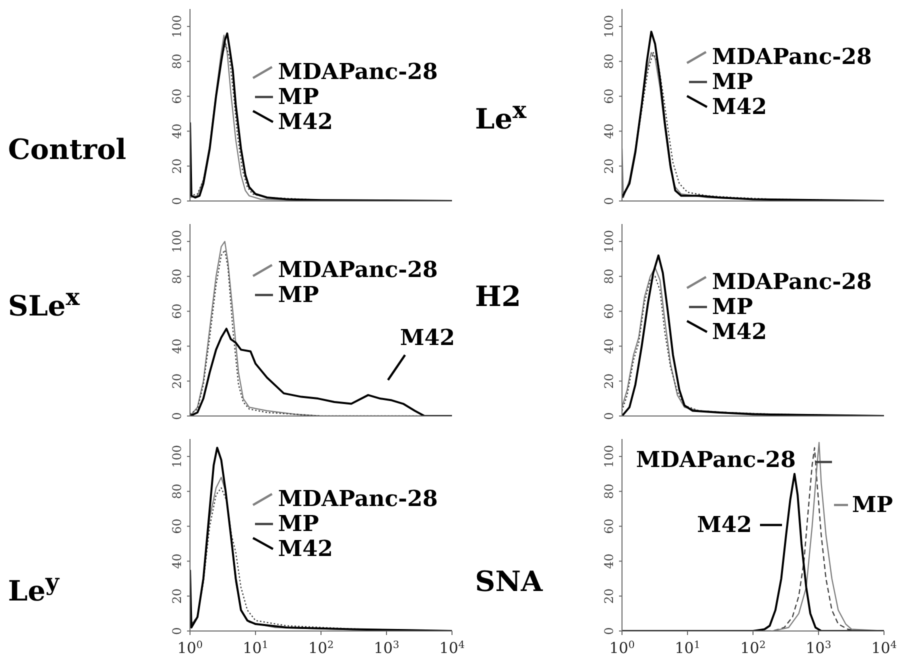 This screenshot has width=903, height=661. What do you see at coordinates (872, 505) in the screenshot?
I see `series-label: MP` at bounding box center [872, 505].